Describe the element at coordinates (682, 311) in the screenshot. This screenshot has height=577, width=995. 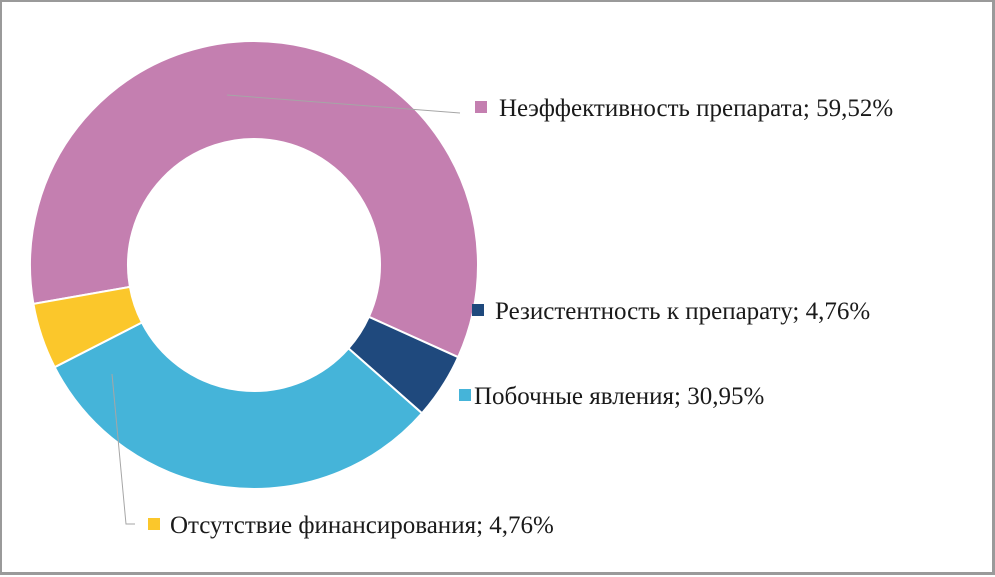
I see `data-label-1: Резистентность к препарату; 4,76%` at that location.